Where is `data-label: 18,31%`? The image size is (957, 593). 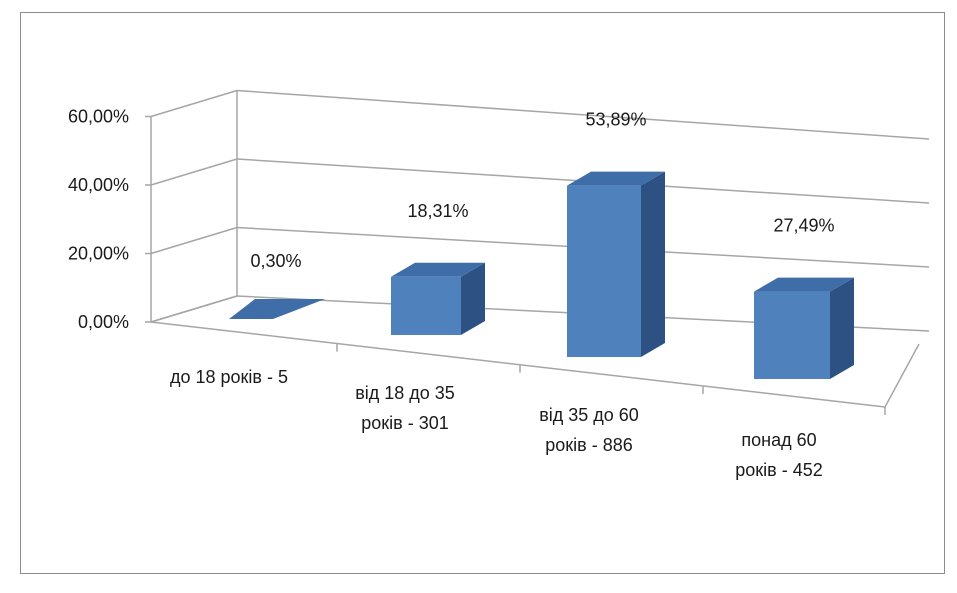 data-label: 18,31% is located at coordinates (437, 211).